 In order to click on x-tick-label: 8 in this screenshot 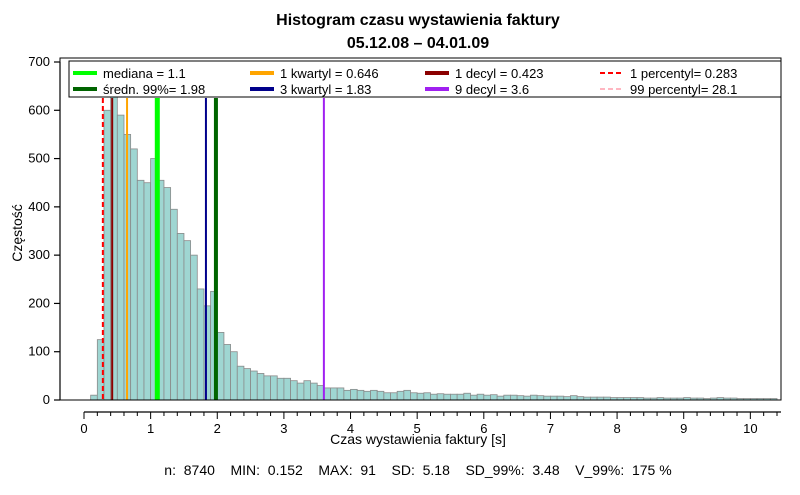, I will do `click(616, 428)`.